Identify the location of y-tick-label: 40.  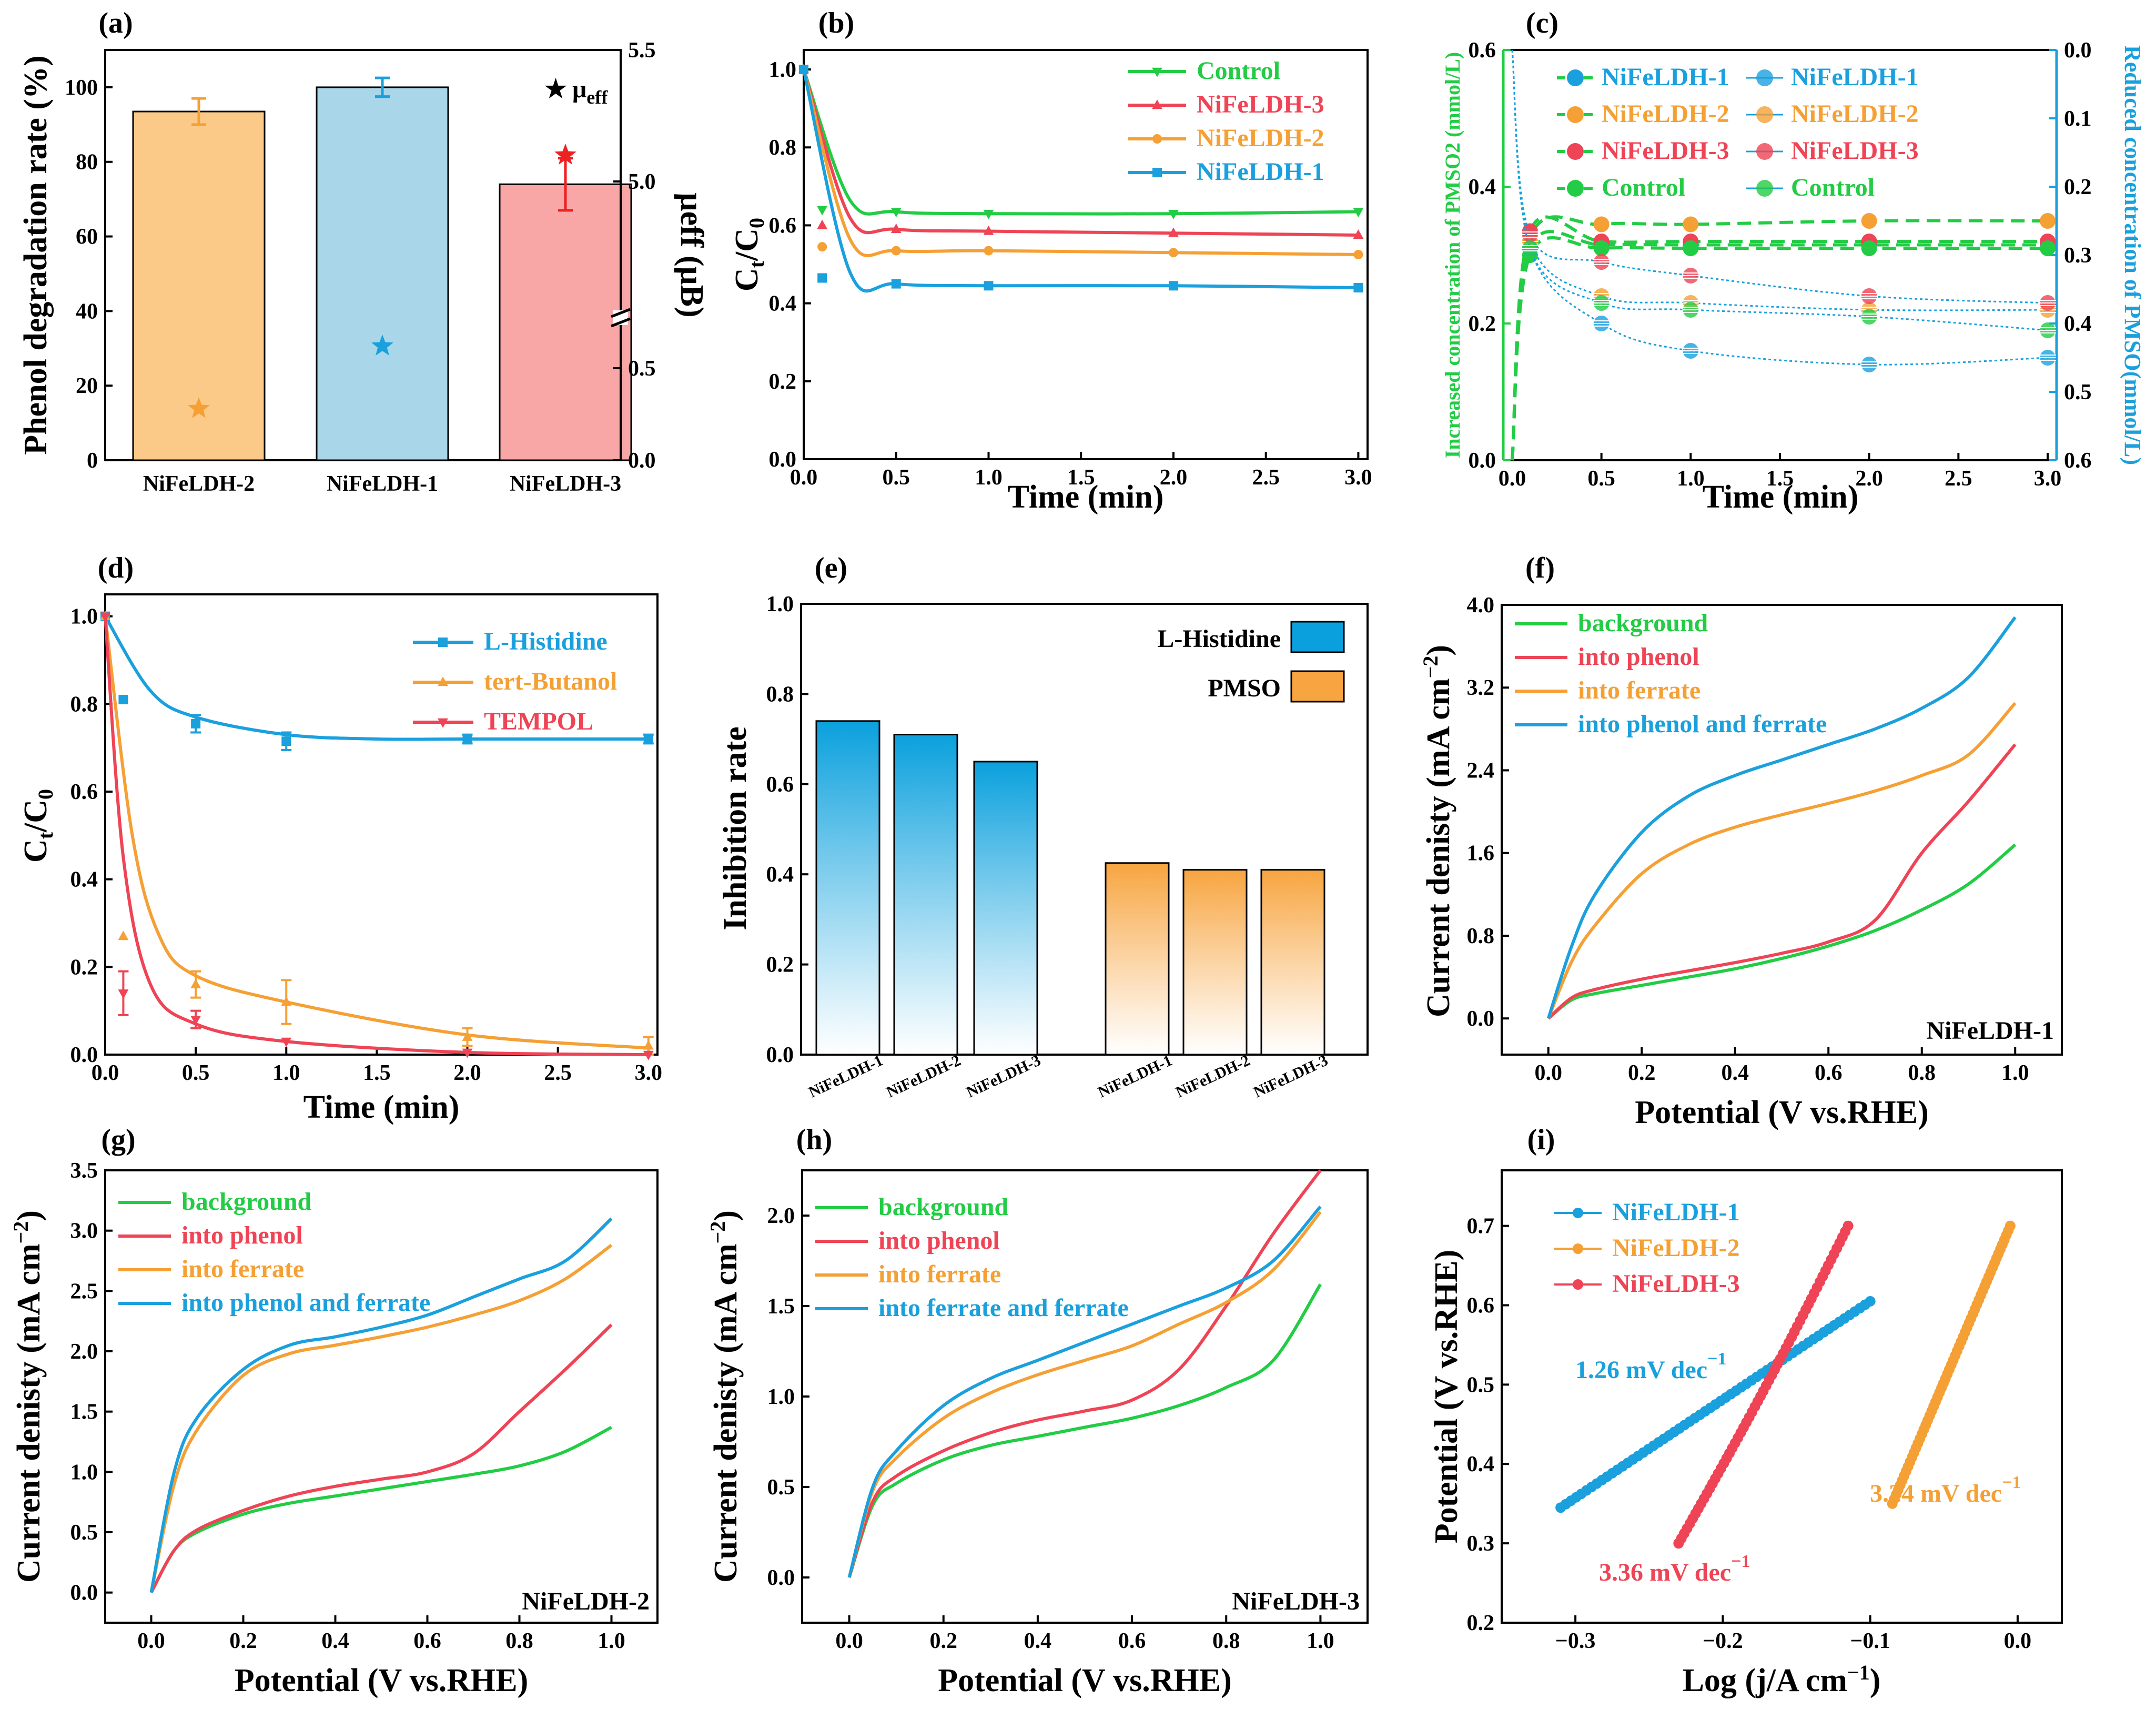
(87, 311).